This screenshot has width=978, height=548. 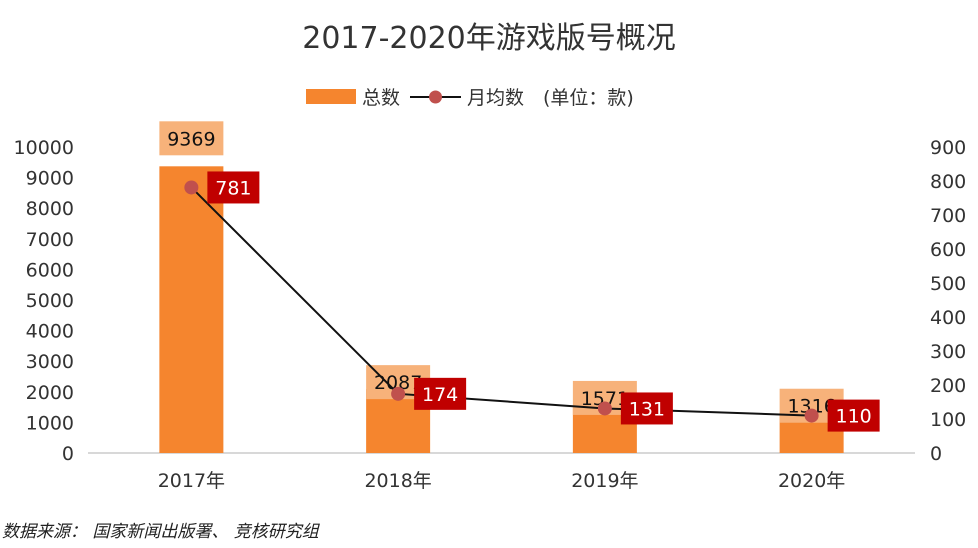 I want to click on left-tick-label: 4000, so click(x=50, y=332).